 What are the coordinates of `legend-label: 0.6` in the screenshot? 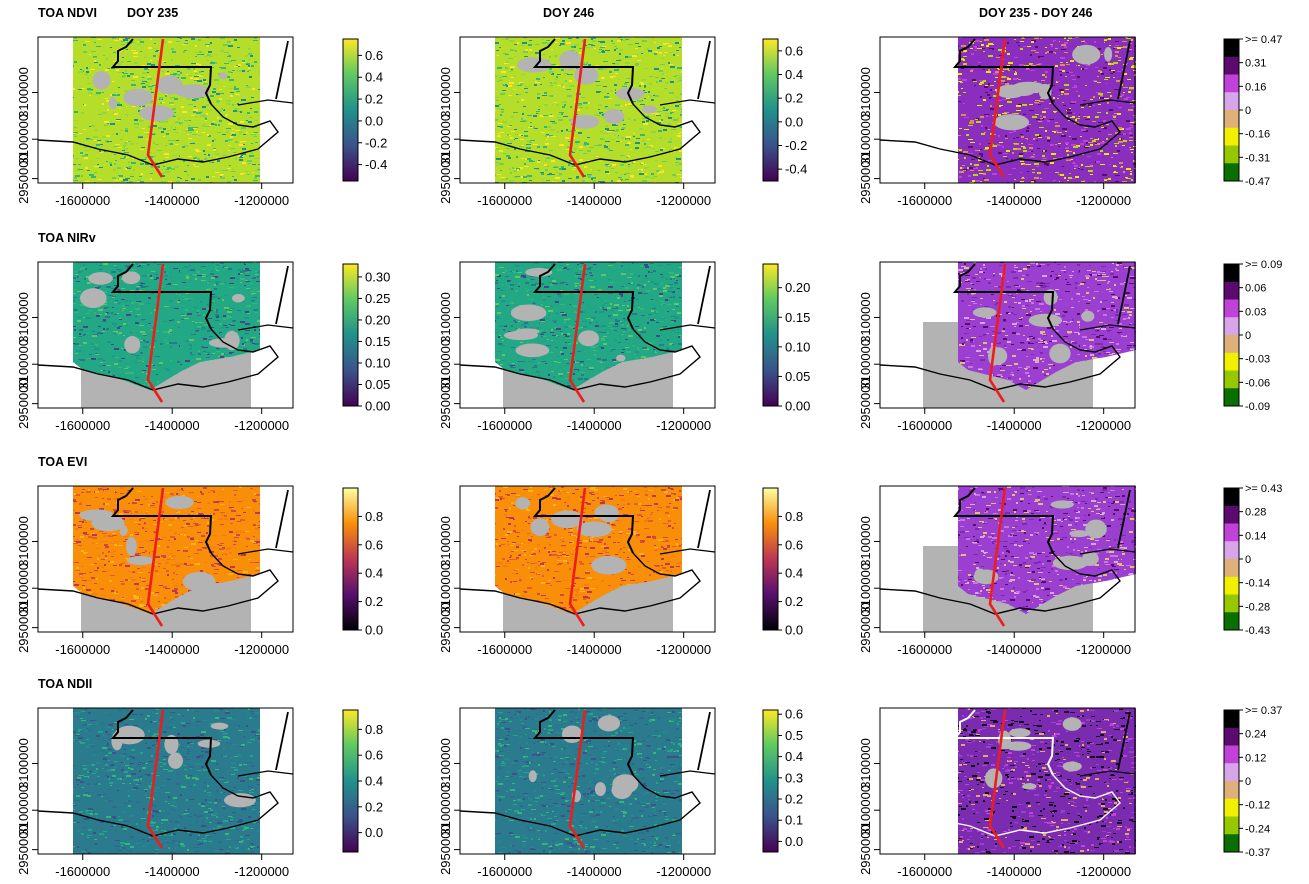 It's located at (374, 755).